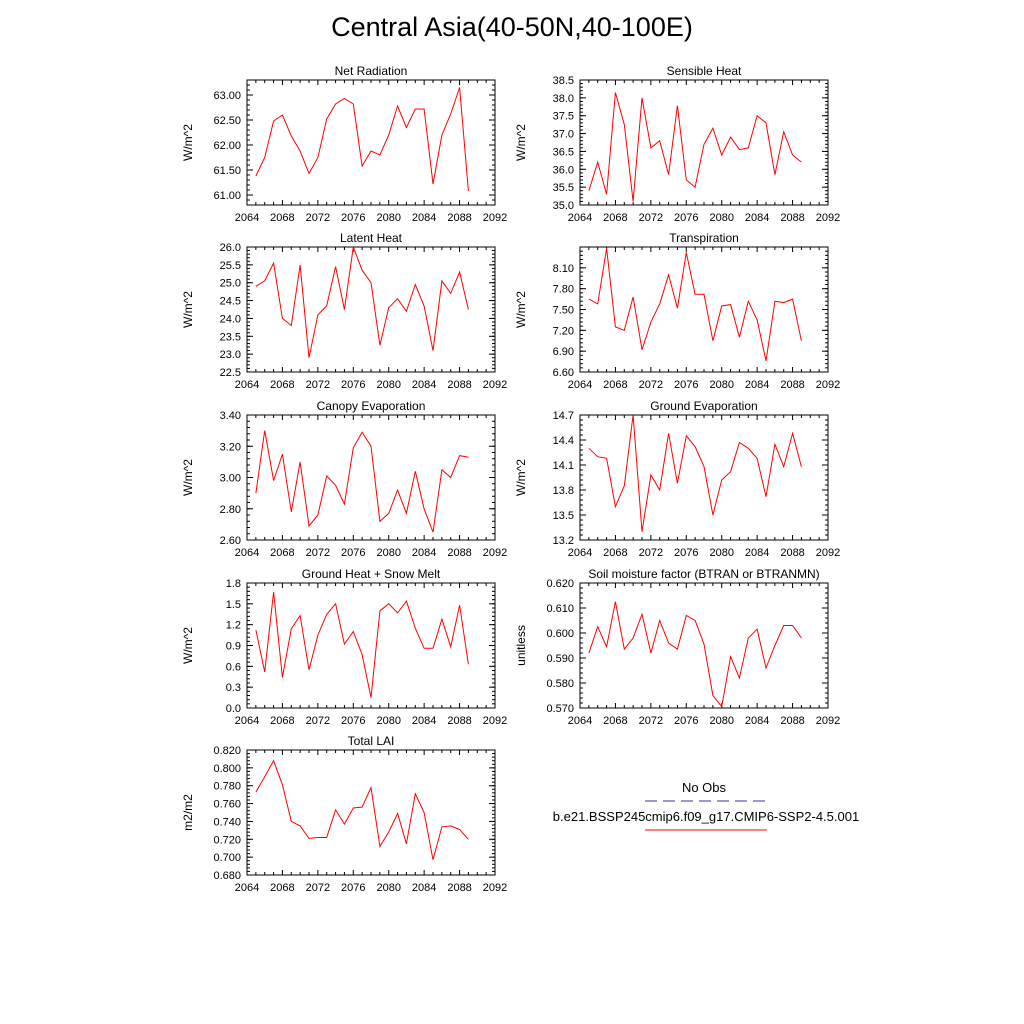  I want to click on y-tick-label: 13.8, so click(563, 491).